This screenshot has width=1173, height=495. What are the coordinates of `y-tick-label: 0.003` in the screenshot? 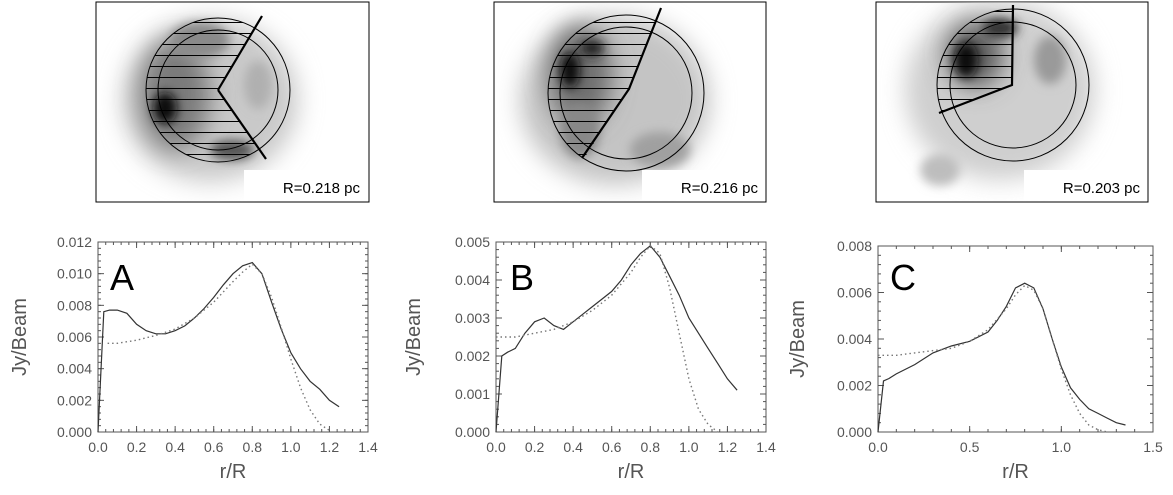 It's located at (472, 318).